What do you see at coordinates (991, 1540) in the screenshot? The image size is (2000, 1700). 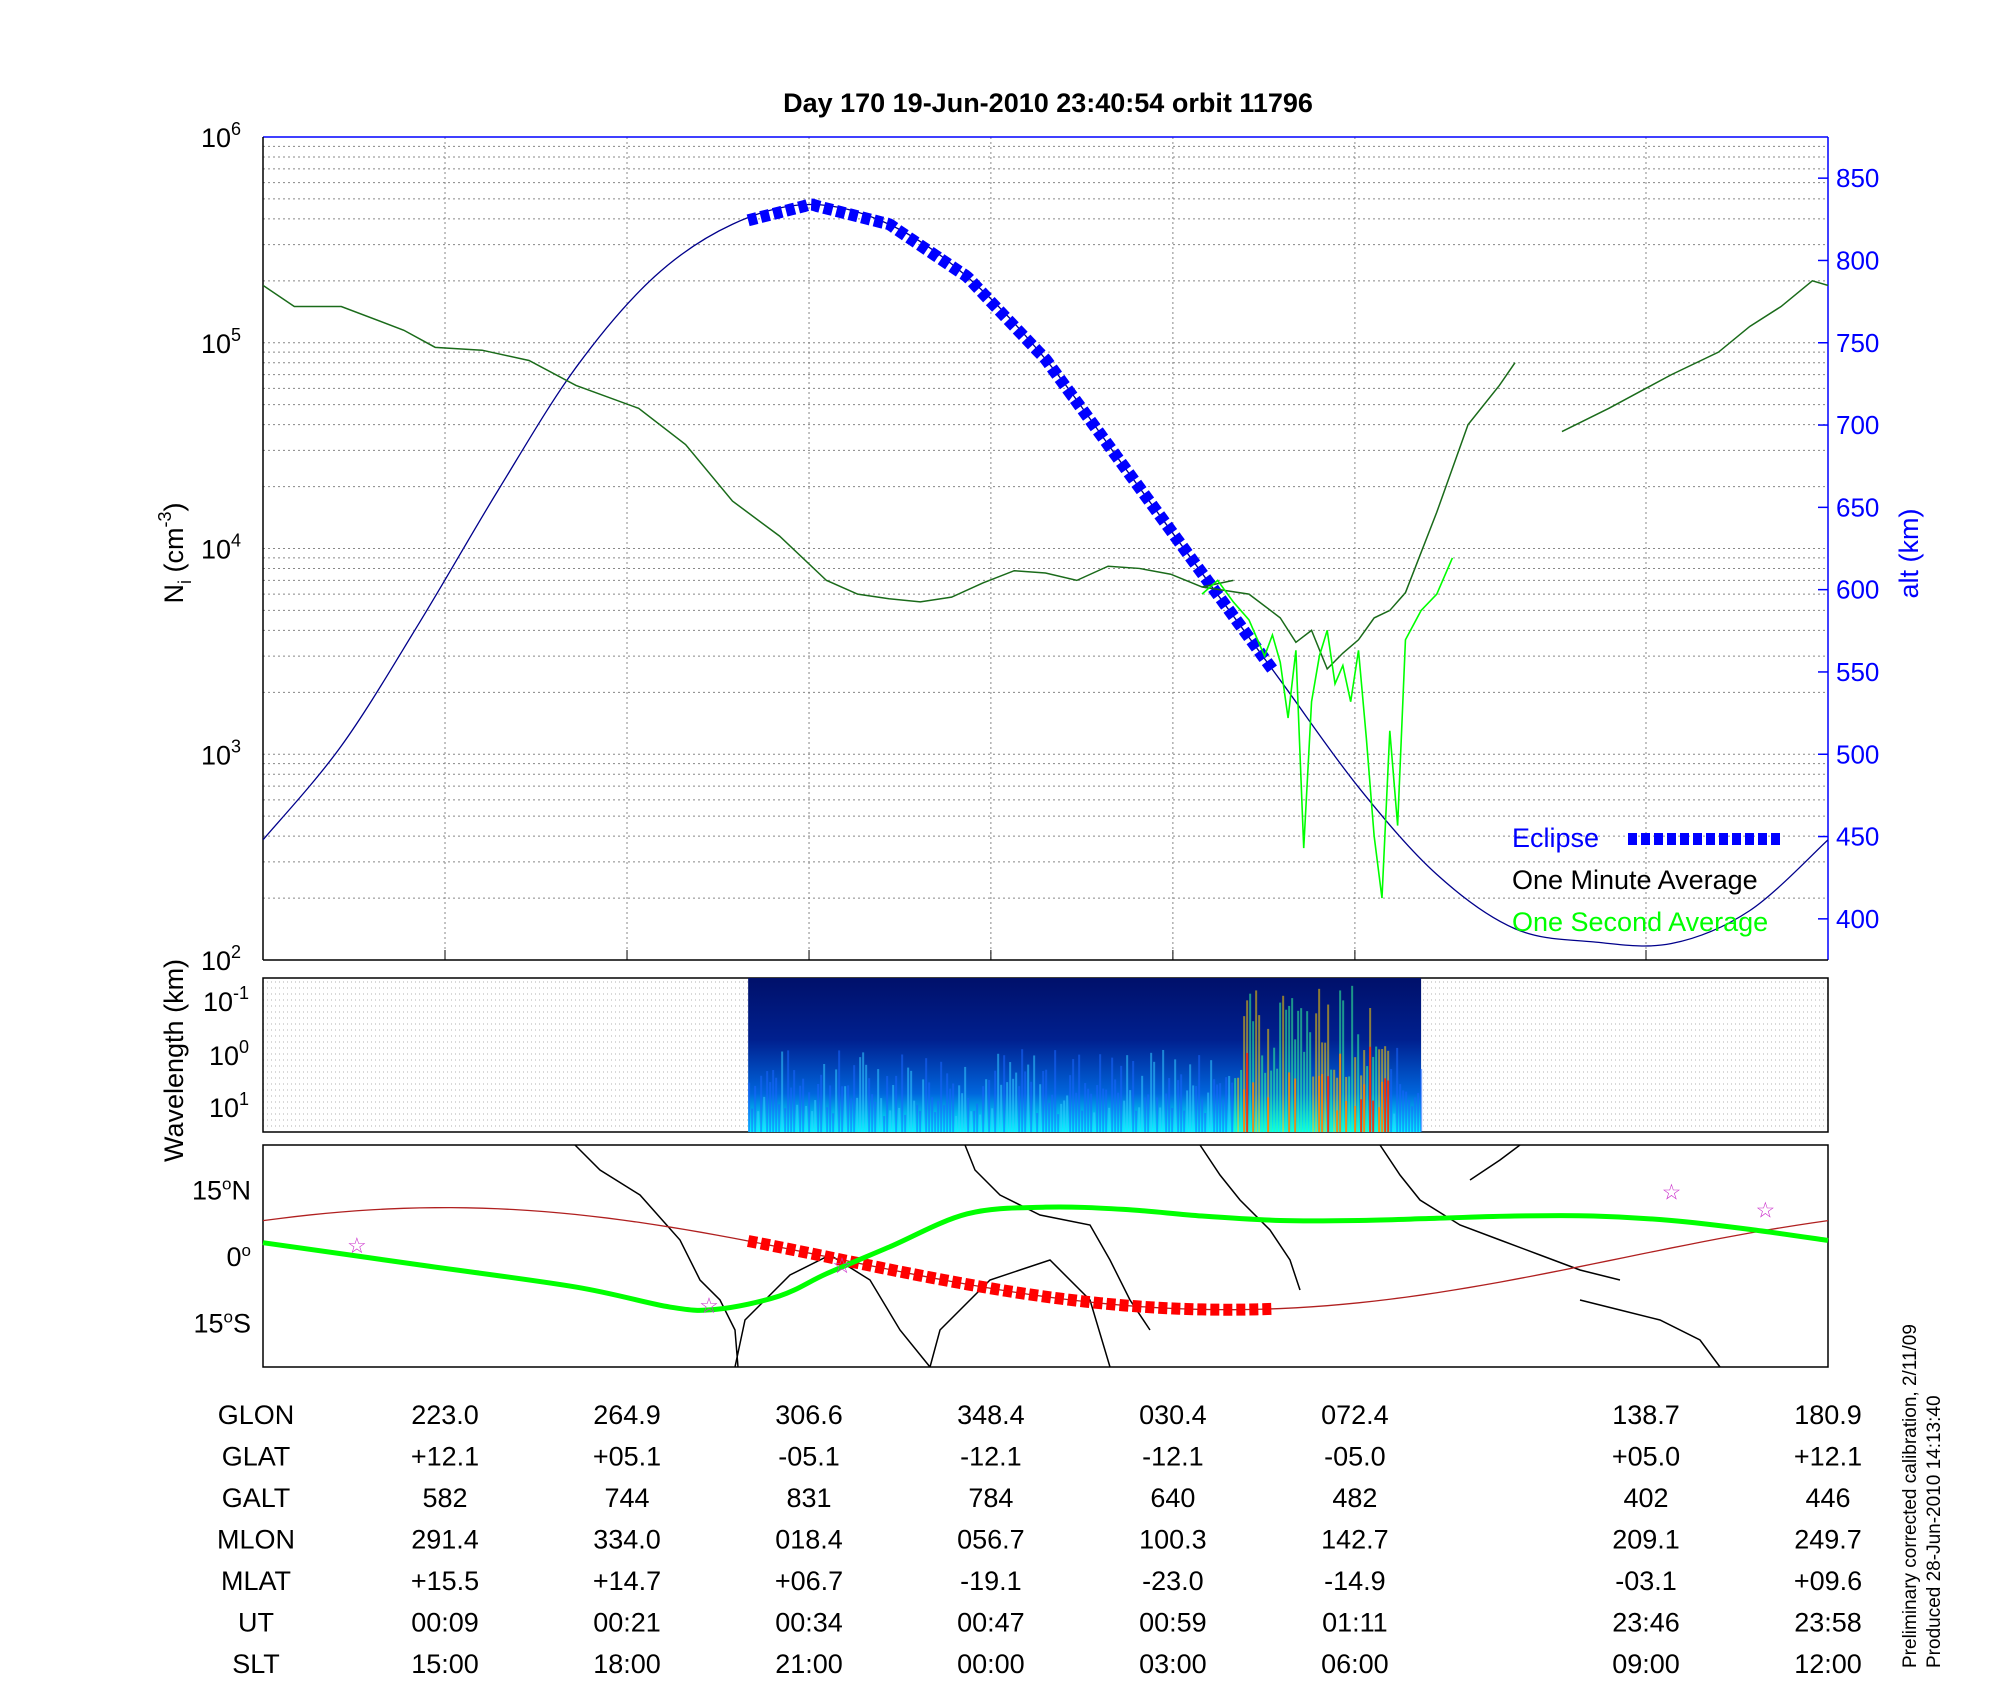 I see `table-cell: 056.7` at bounding box center [991, 1540].